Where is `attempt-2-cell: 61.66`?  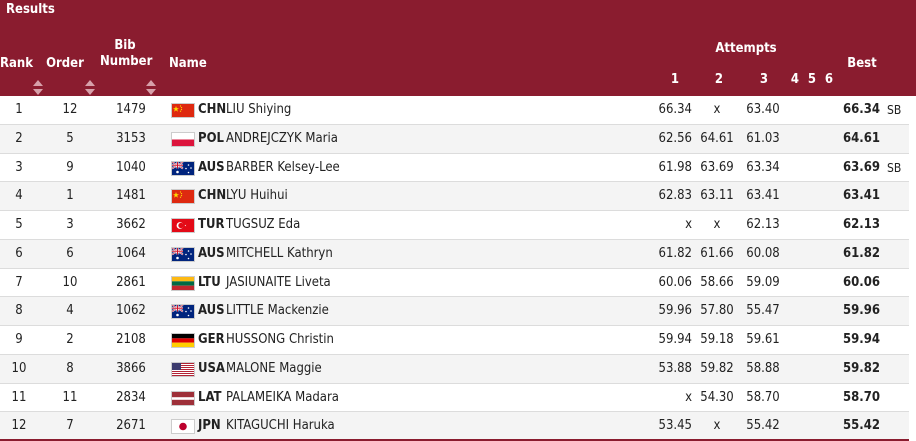
attempt-2-cell: 61.66 is located at coordinates (717, 253).